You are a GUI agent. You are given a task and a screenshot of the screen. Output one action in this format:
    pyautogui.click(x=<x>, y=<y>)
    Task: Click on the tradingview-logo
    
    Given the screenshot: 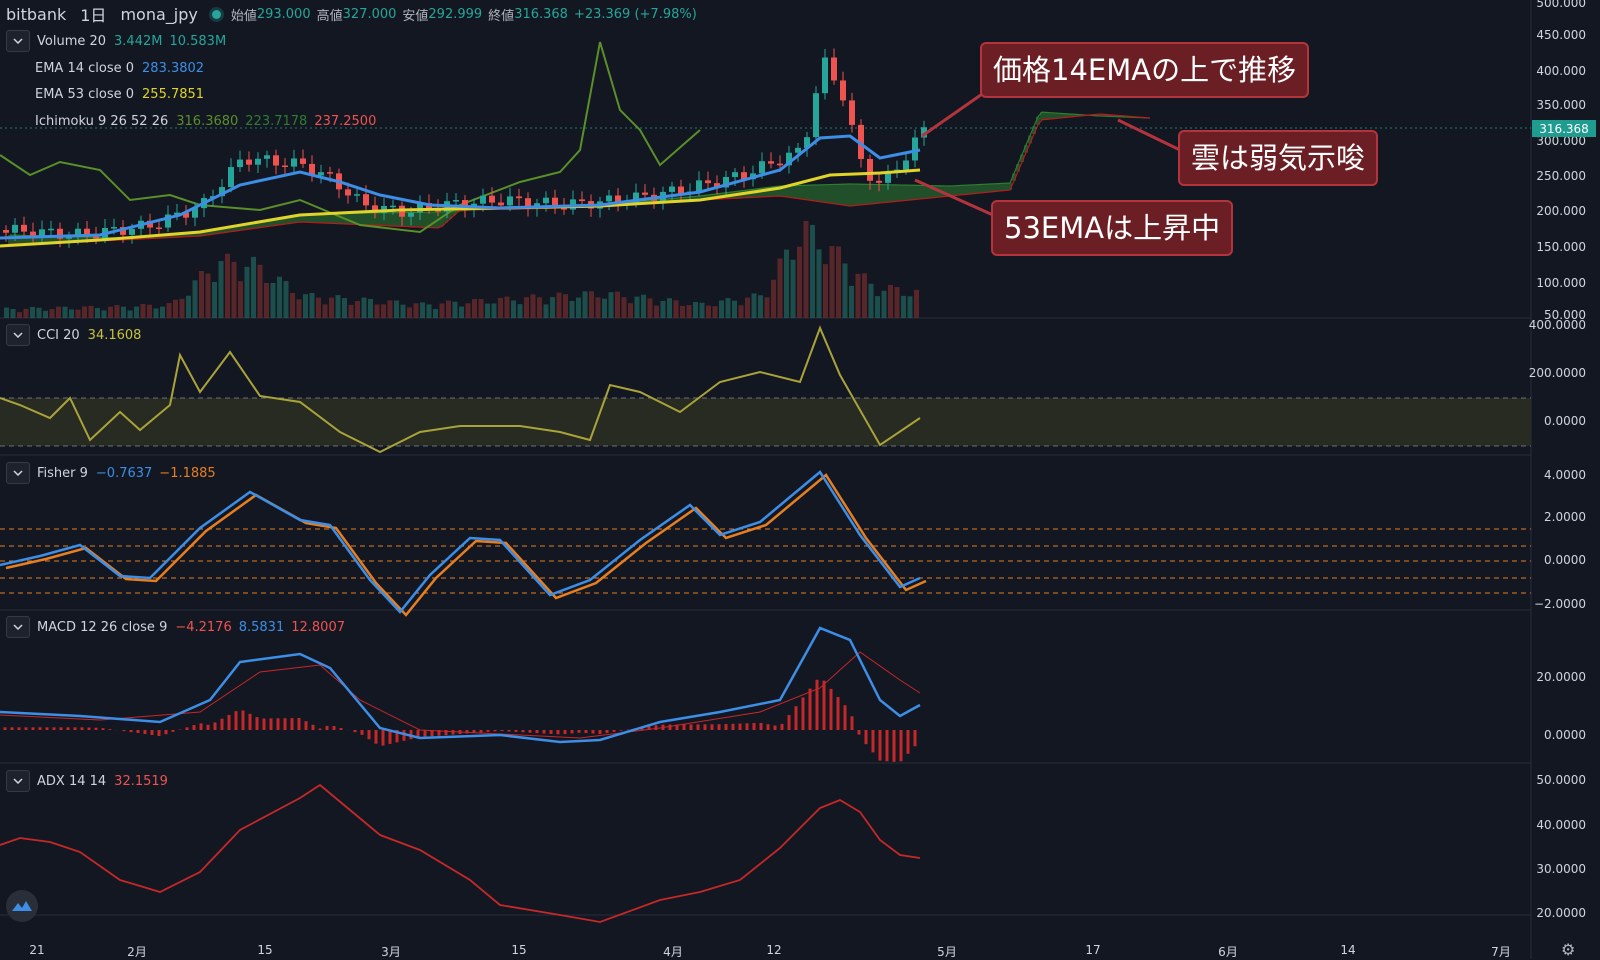 What is the action you would take?
    pyautogui.click(x=22, y=906)
    